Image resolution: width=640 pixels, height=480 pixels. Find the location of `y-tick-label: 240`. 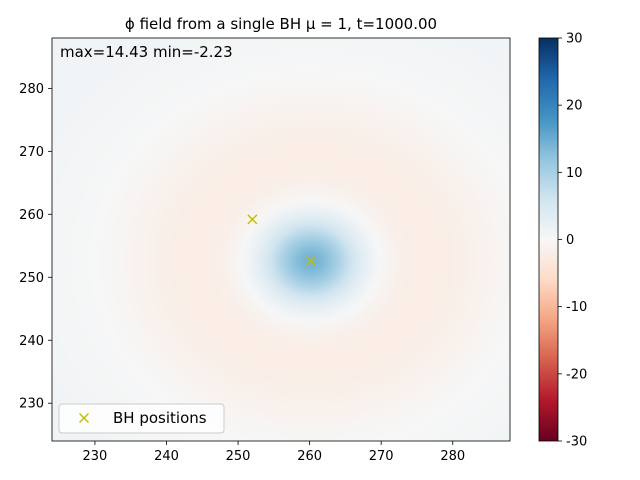

y-tick-label: 240 is located at coordinates (31, 341).